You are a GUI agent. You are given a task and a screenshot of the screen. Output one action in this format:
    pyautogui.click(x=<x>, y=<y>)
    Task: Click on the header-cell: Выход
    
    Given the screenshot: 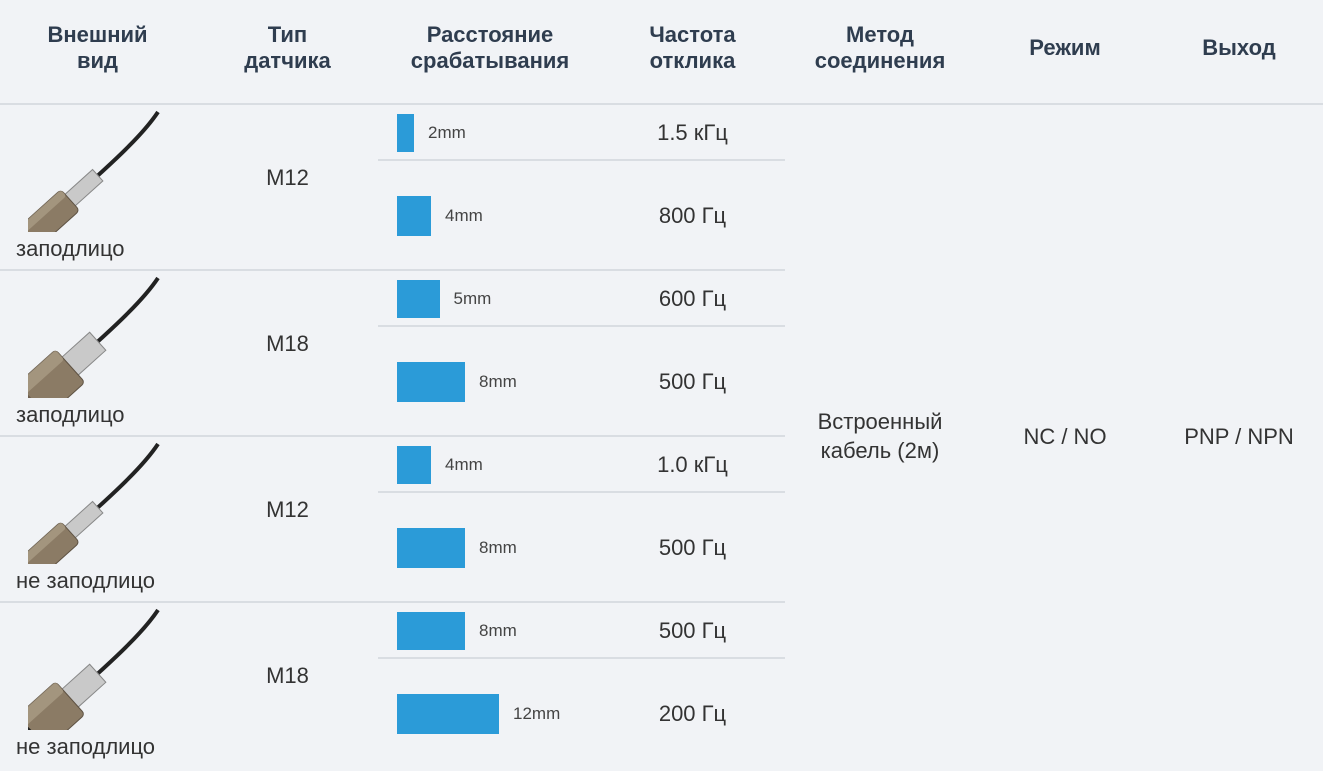 What is the action you would take?
    pyautogui.click(x=1239, y=47)
    